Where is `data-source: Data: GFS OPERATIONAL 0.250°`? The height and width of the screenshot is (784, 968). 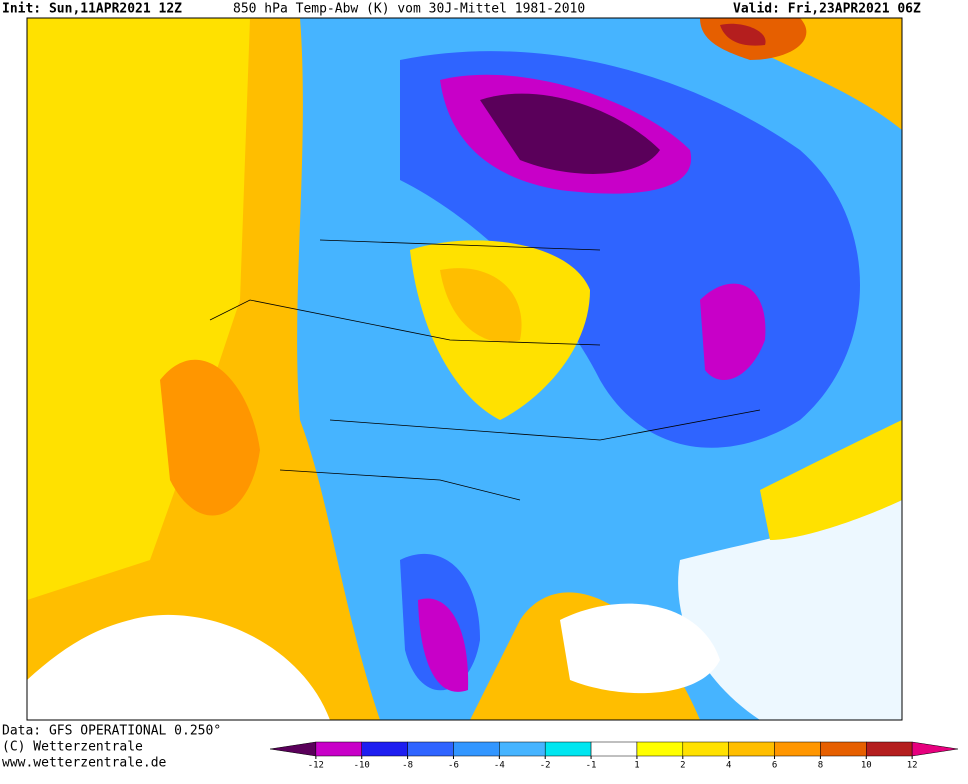
data-source: Data: GFS OPERATIONAL 0.250° is located at coordinates (111, 731).